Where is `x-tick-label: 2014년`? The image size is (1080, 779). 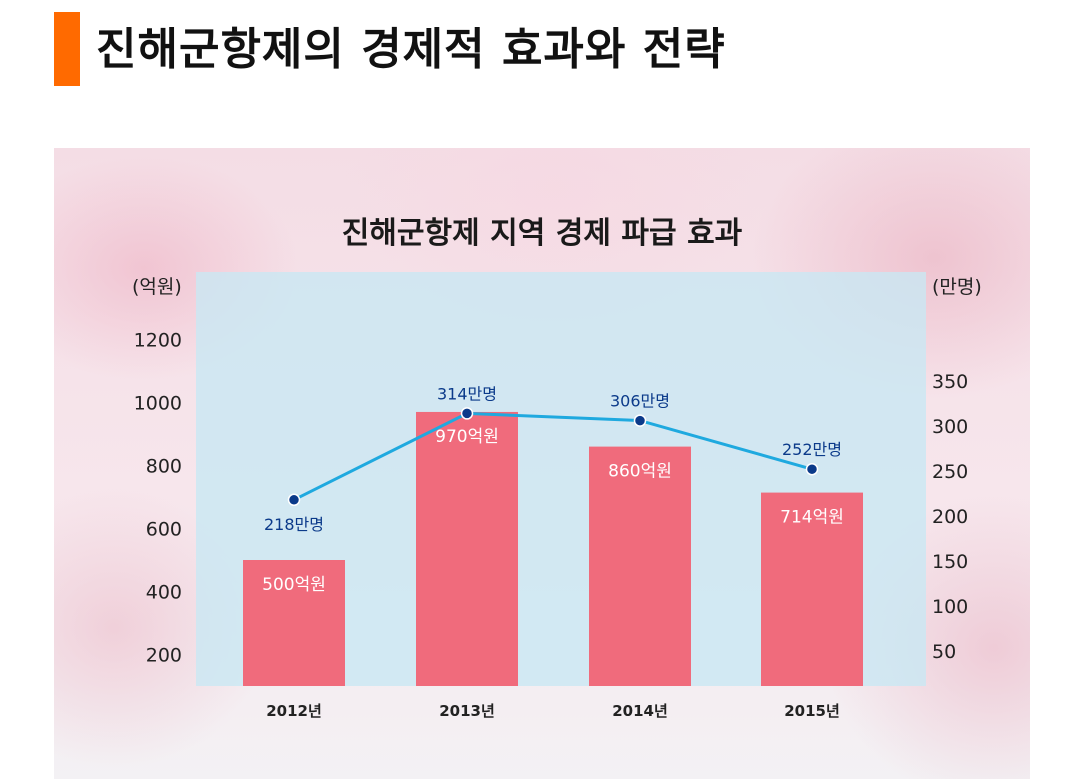 x-tick-label: 2014년 is located at coordinates (640, 711).